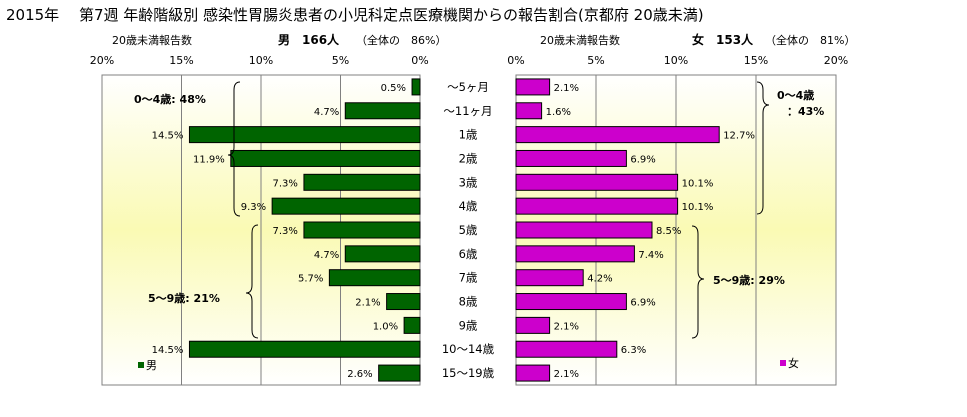  I want to click on male-share: （全体の 86%）, so click(401, 40).